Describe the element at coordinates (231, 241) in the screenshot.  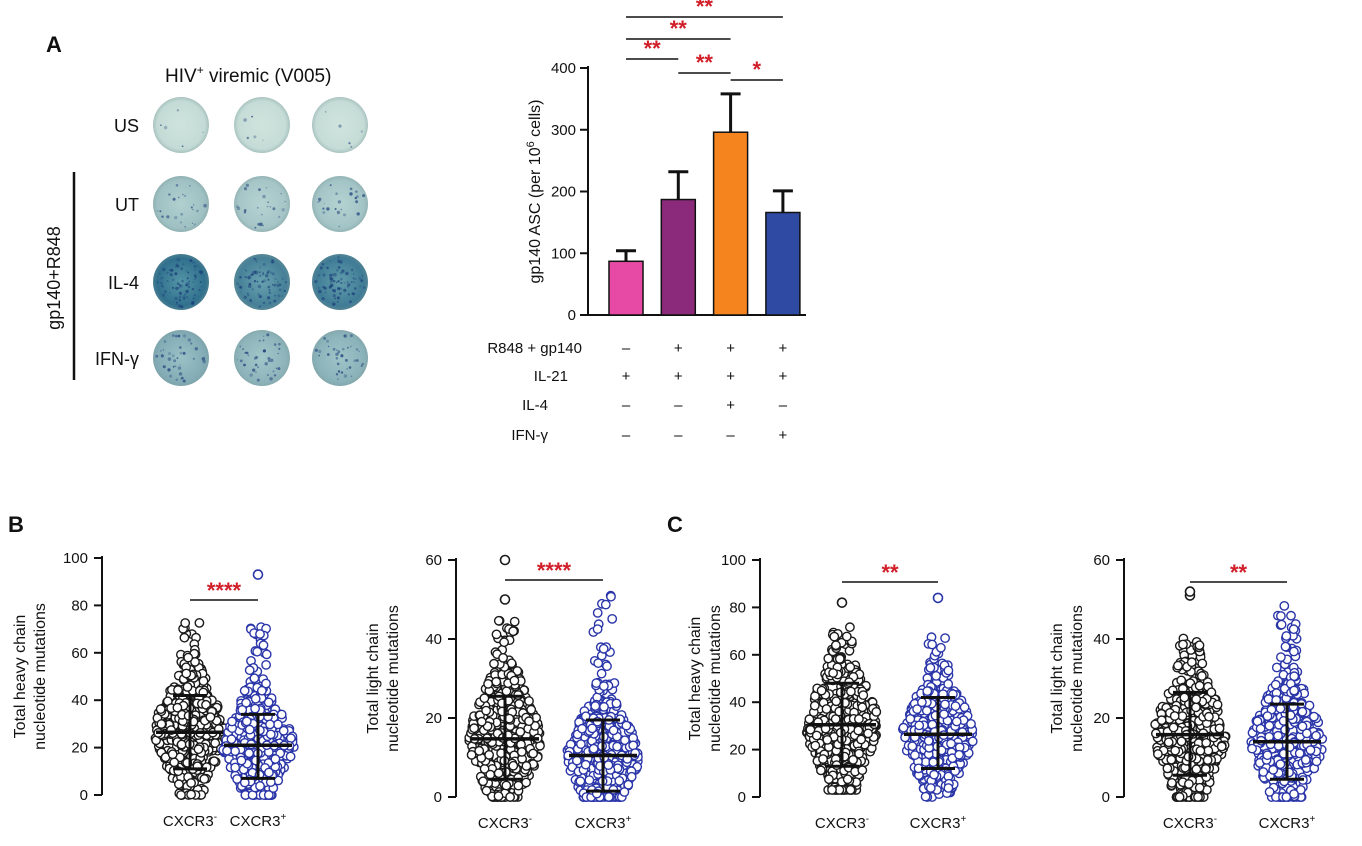
I see `wells-grid: US UT IL-4 IFN-γ` at that location.